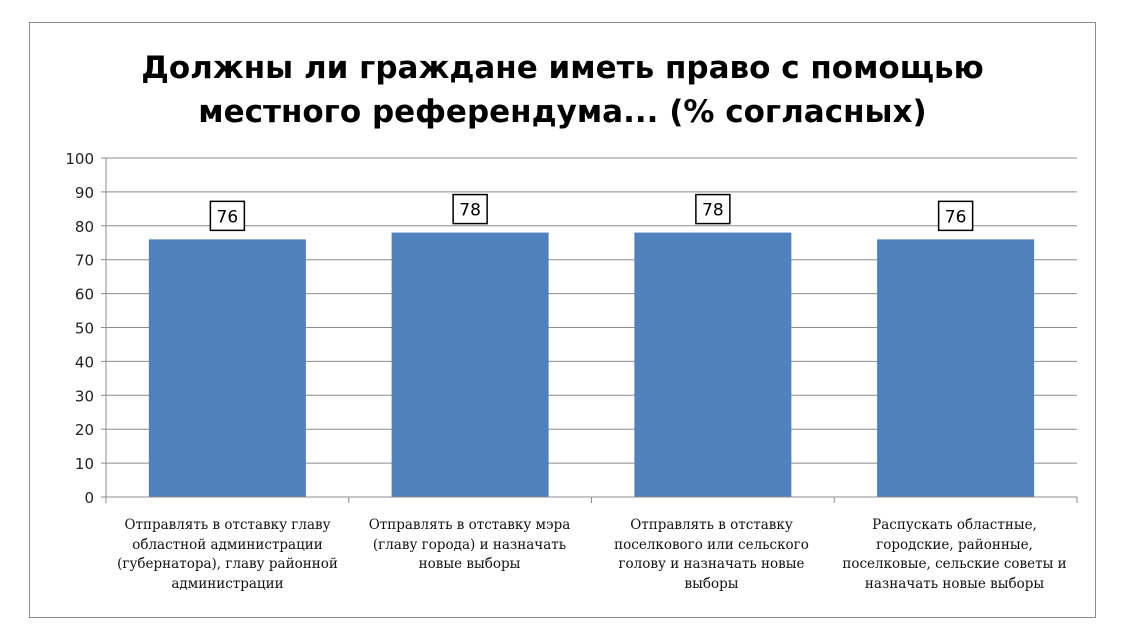 The height and width of the screenshot is (640, 1128). I want to click on chart-title-line-2: местного референдума... (% согласных), so click(562, 112).